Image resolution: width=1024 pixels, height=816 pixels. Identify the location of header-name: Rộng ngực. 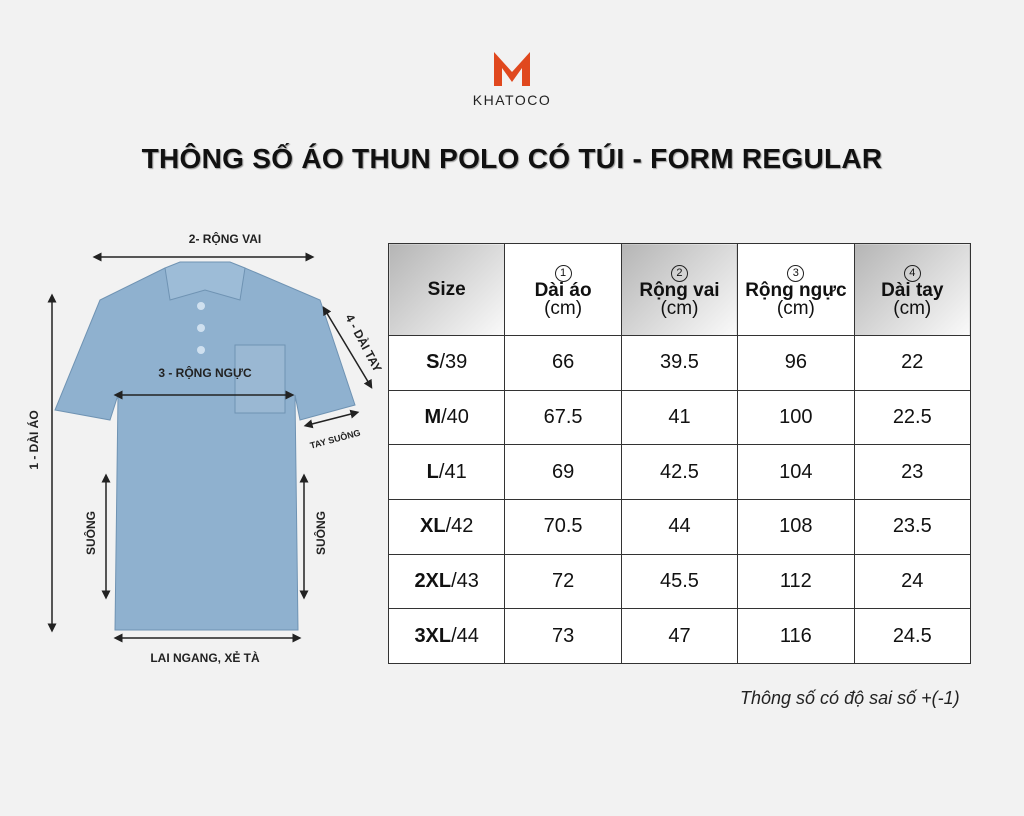
(796, 290).